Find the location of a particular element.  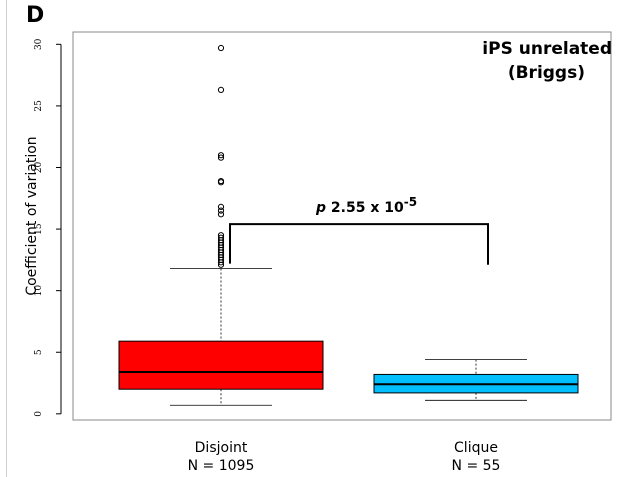

significance-annotation: p 2.55 x 10-5 is located at coordinates (359, 230).